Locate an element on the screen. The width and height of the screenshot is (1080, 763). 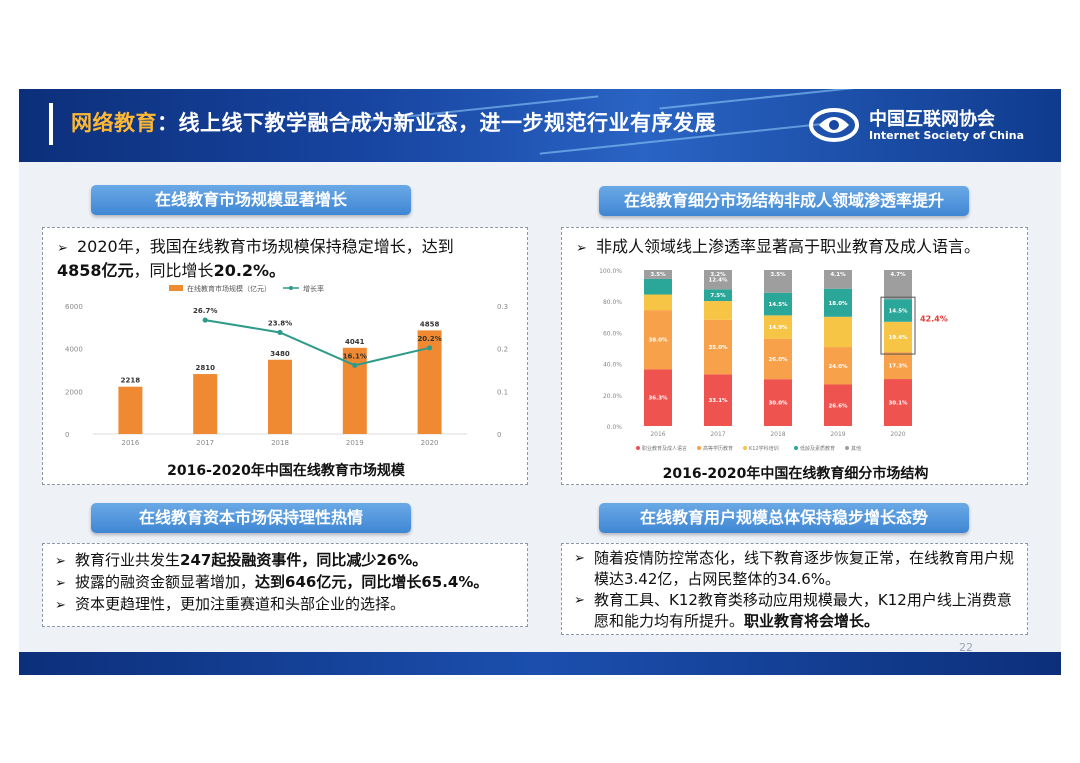
heading-market-scale: 在线教育市场规模显著增长 is located at coordinates (251, 200).